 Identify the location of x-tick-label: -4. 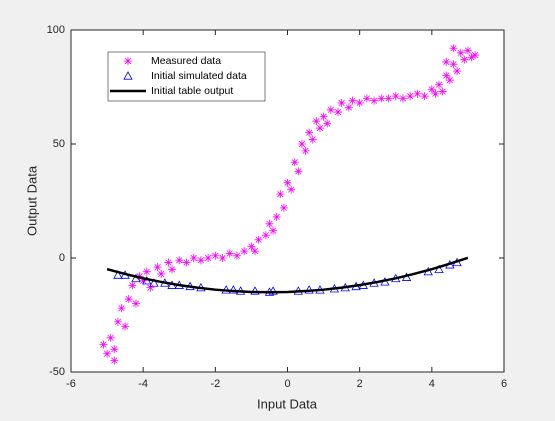
(143, 384).